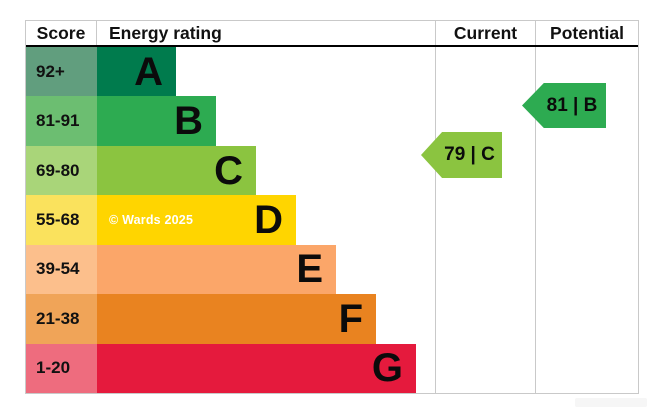 The image size is (655, 410). I want to click on band-letter: F, so click(350, 318).